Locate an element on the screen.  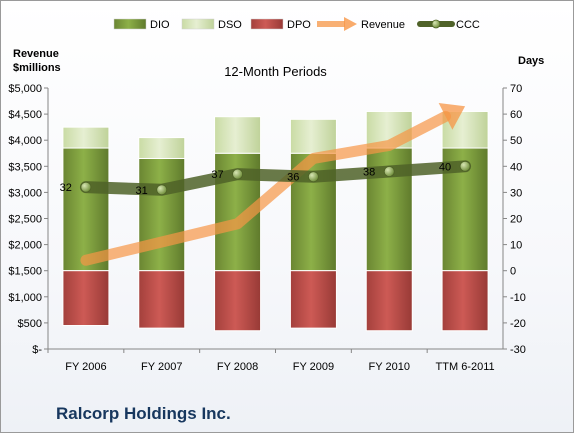
ccc-data-label: 40 is located at coordinates (445, 167).